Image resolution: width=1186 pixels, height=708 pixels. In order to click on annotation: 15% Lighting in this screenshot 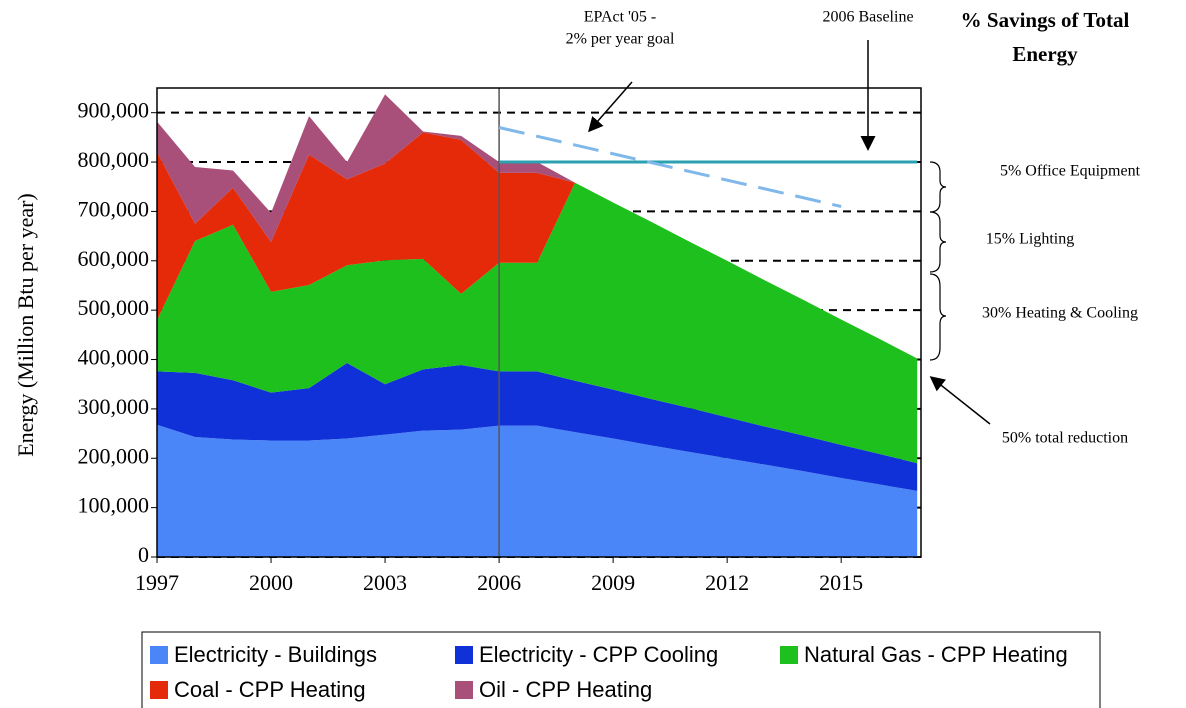, I will do `click(1030, 239)`.